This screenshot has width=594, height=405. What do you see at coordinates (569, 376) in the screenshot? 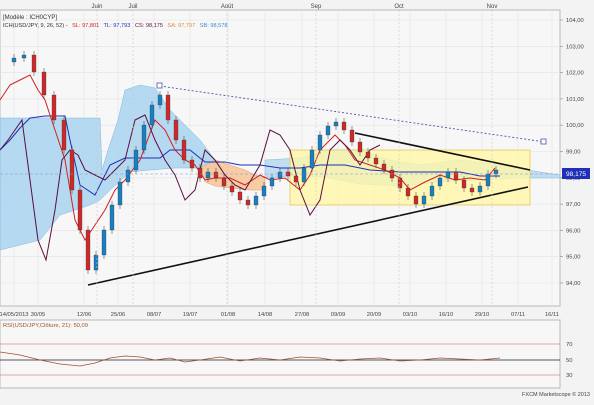
I see `rsi-level-label: 30` at bounding box center [569, 376].